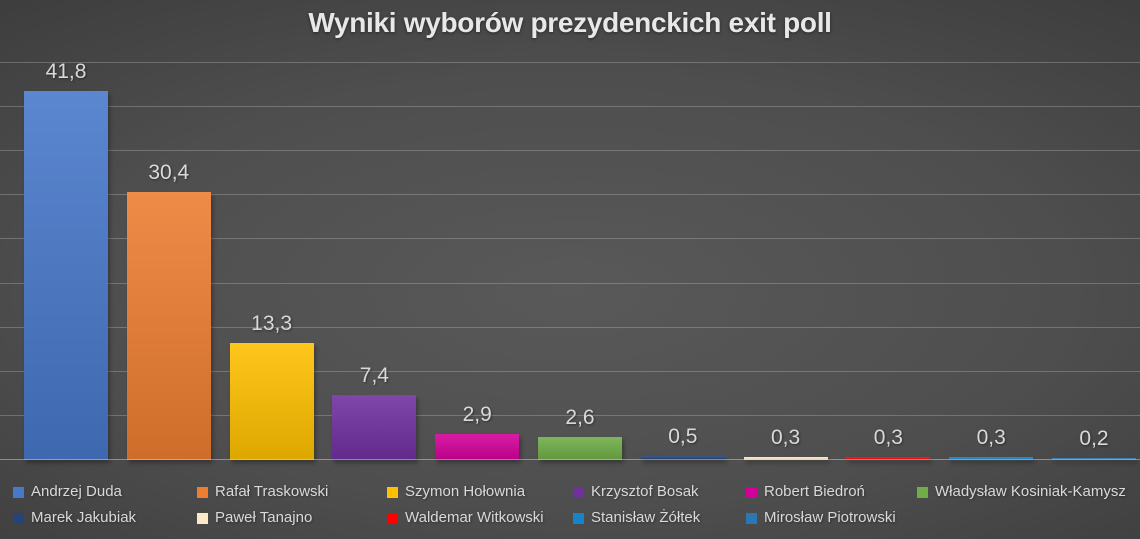 The height and width of the screenshot is (539, 1140). What do you see at coordinates (465, 491) in the screenshot?
I see `legend-label: Szymon Hołownia` at bounding box center [465, 491].